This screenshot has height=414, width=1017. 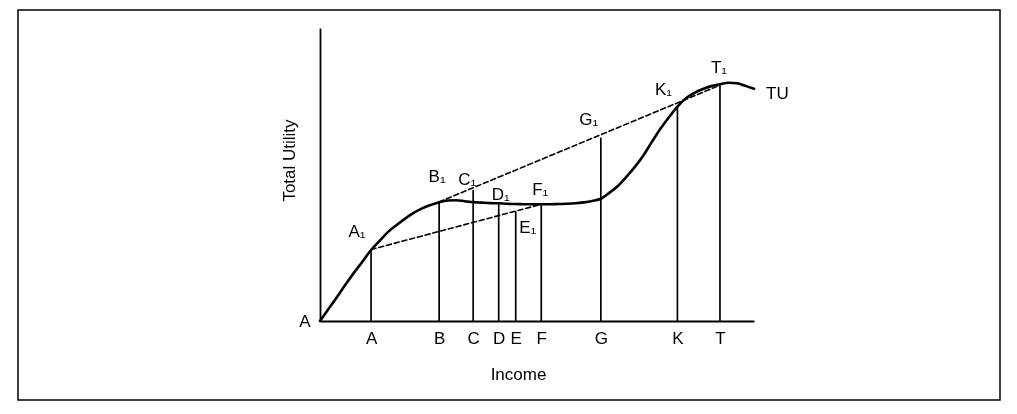 I want to click on annotation: B₁, so click(x=437, y=176).